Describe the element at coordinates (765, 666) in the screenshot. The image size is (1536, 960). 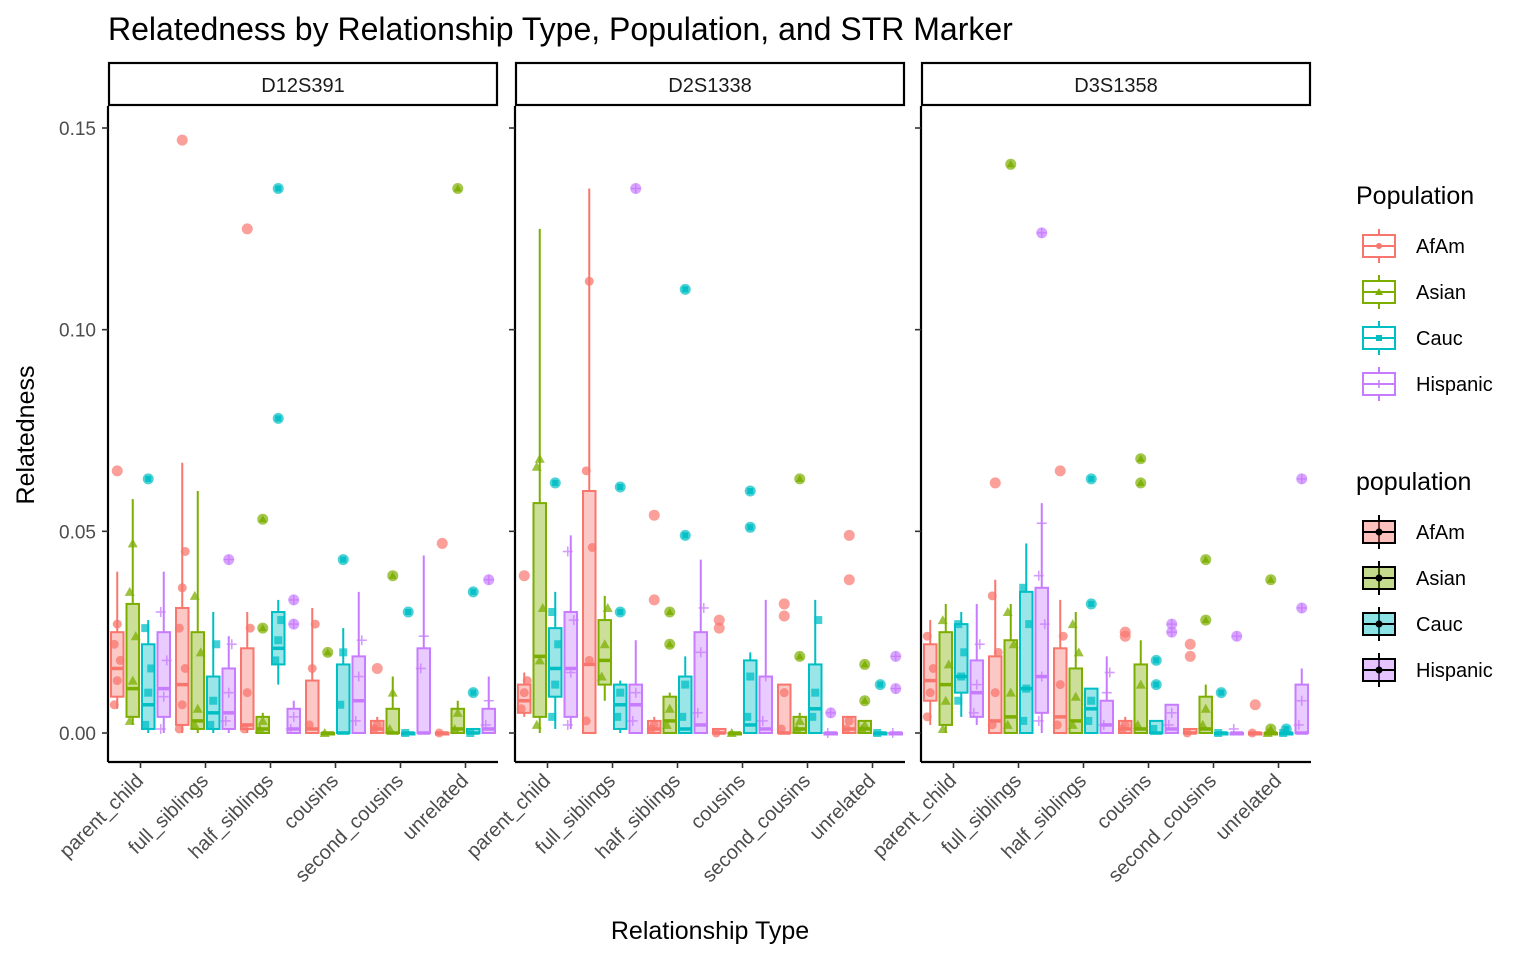
I see `box-cousins-Hispanic` at that location.